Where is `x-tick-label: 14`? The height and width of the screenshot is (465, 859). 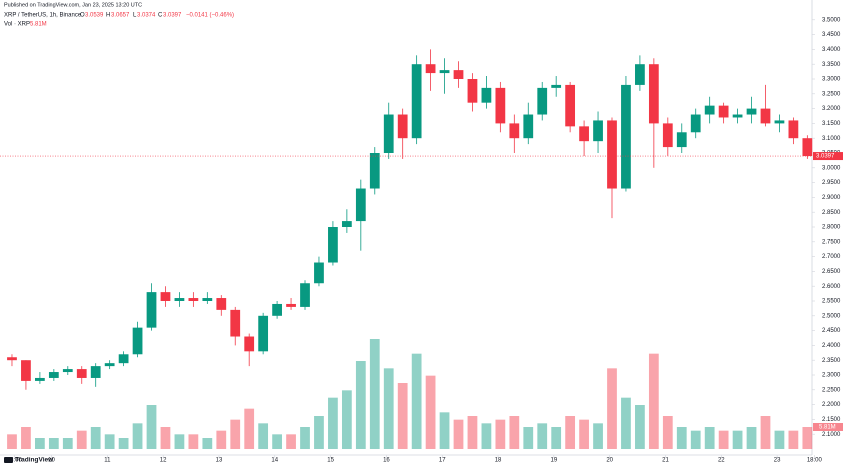 x-tick-label: 14 is located at coordinates (274, 461).